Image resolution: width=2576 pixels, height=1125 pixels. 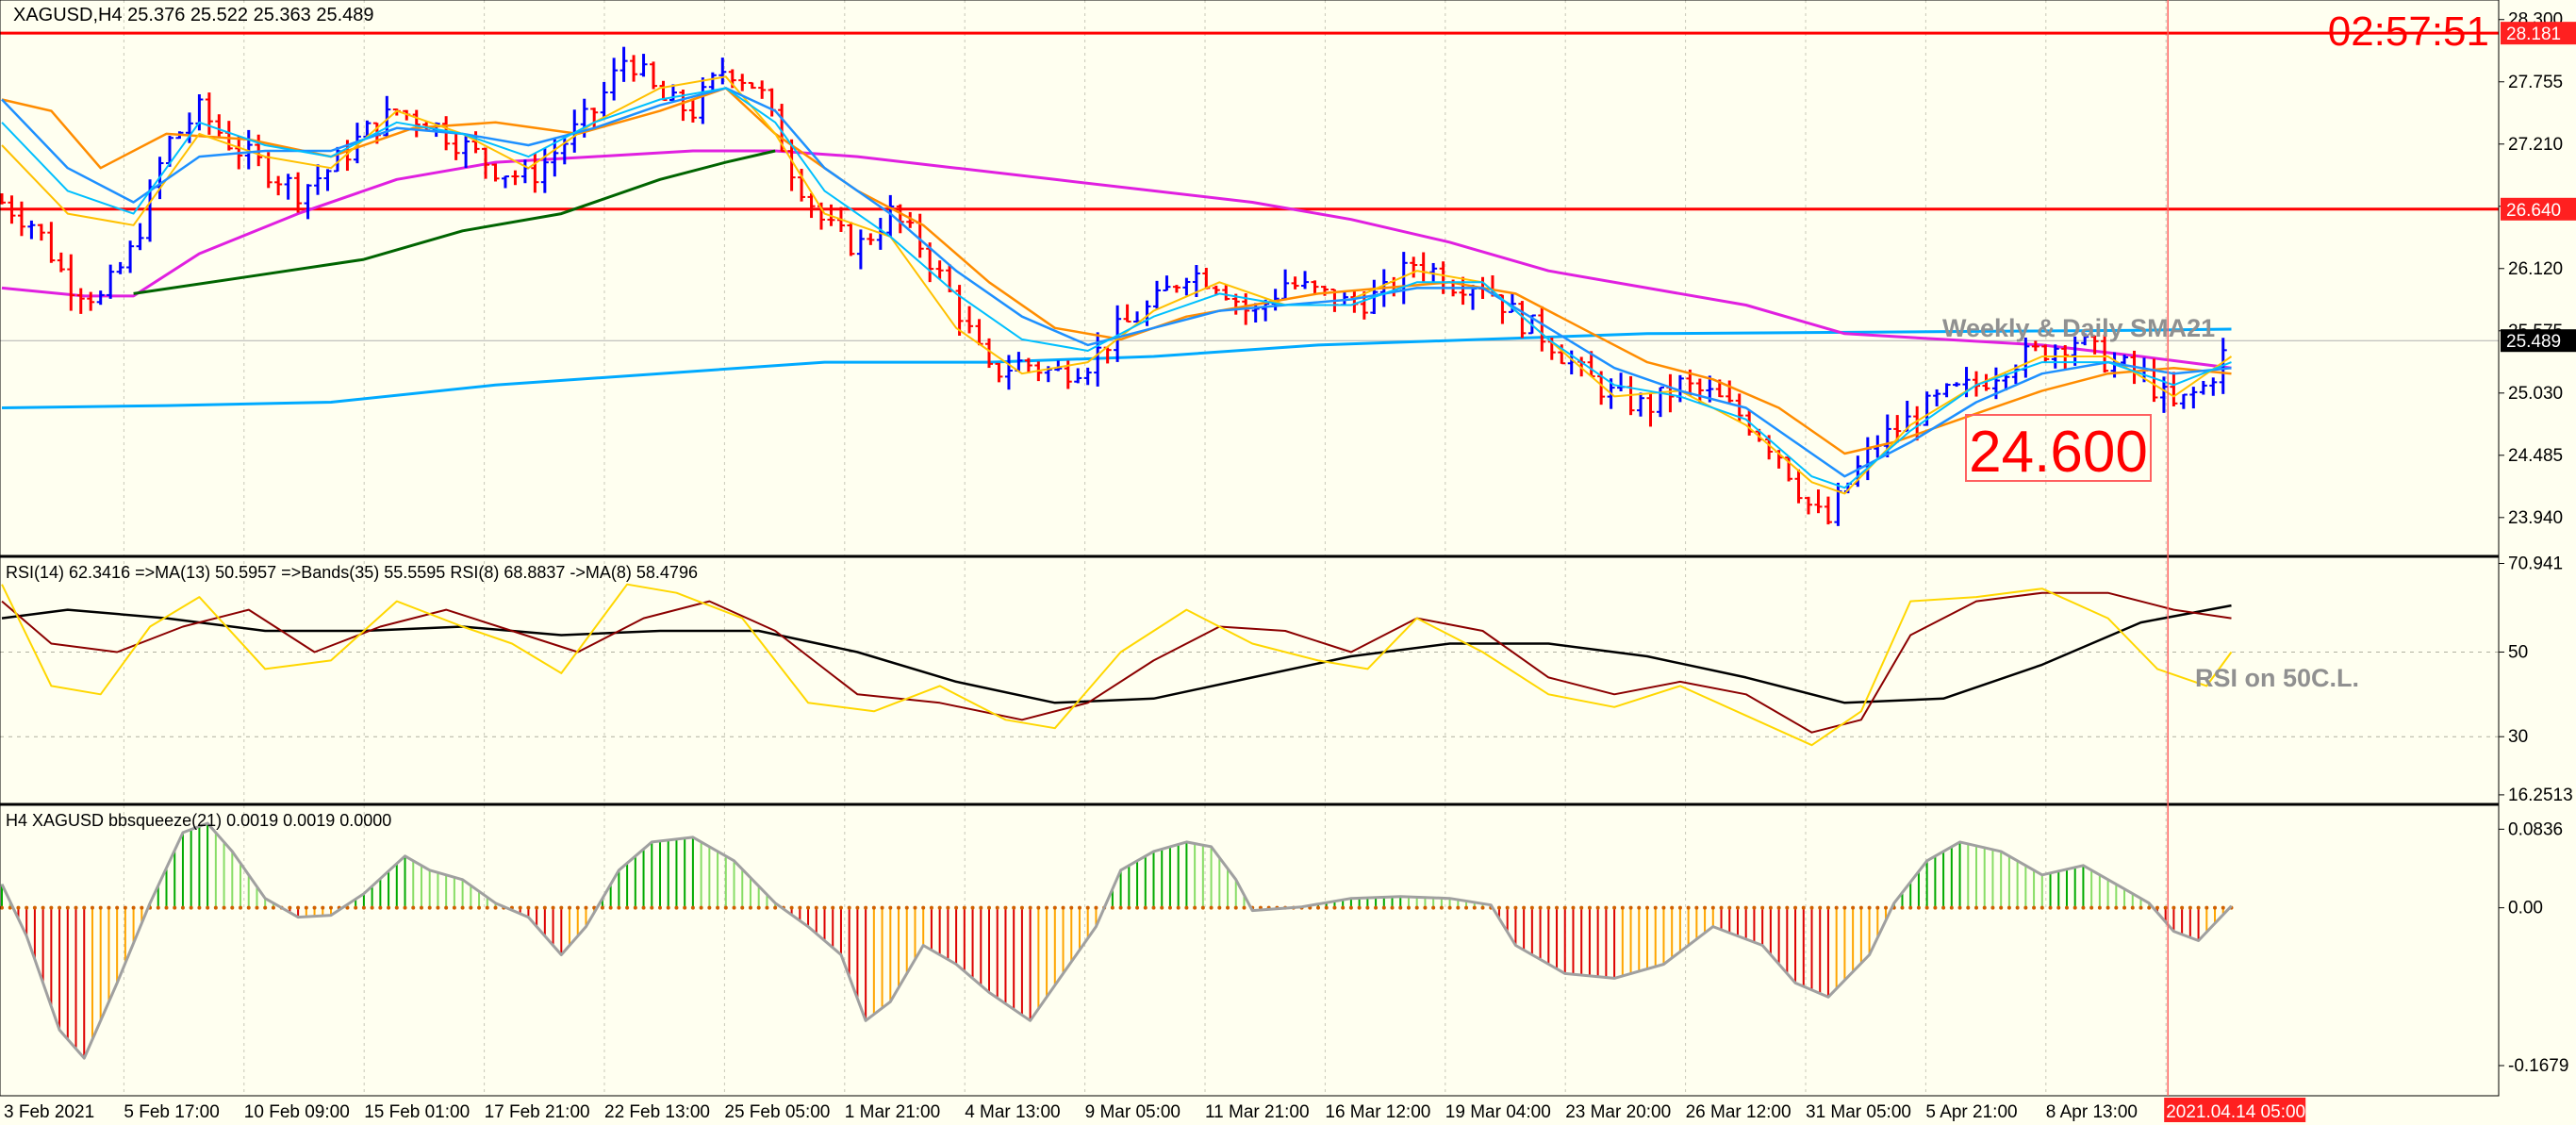 I want to click on price-y-tick-label: 23.940, so click(x=2535, y=518).